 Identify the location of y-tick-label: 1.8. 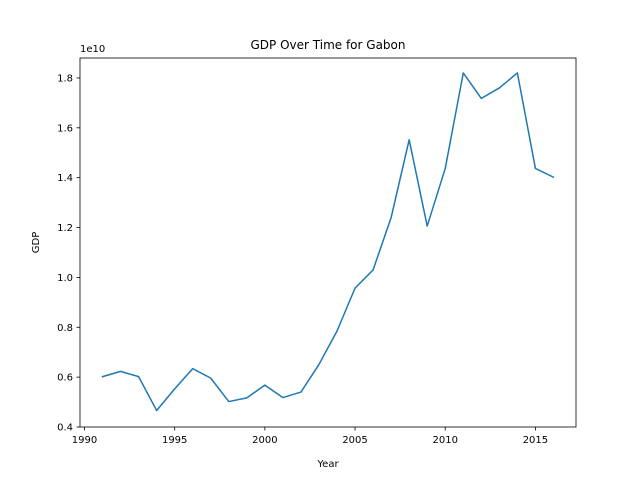
(65, 78).